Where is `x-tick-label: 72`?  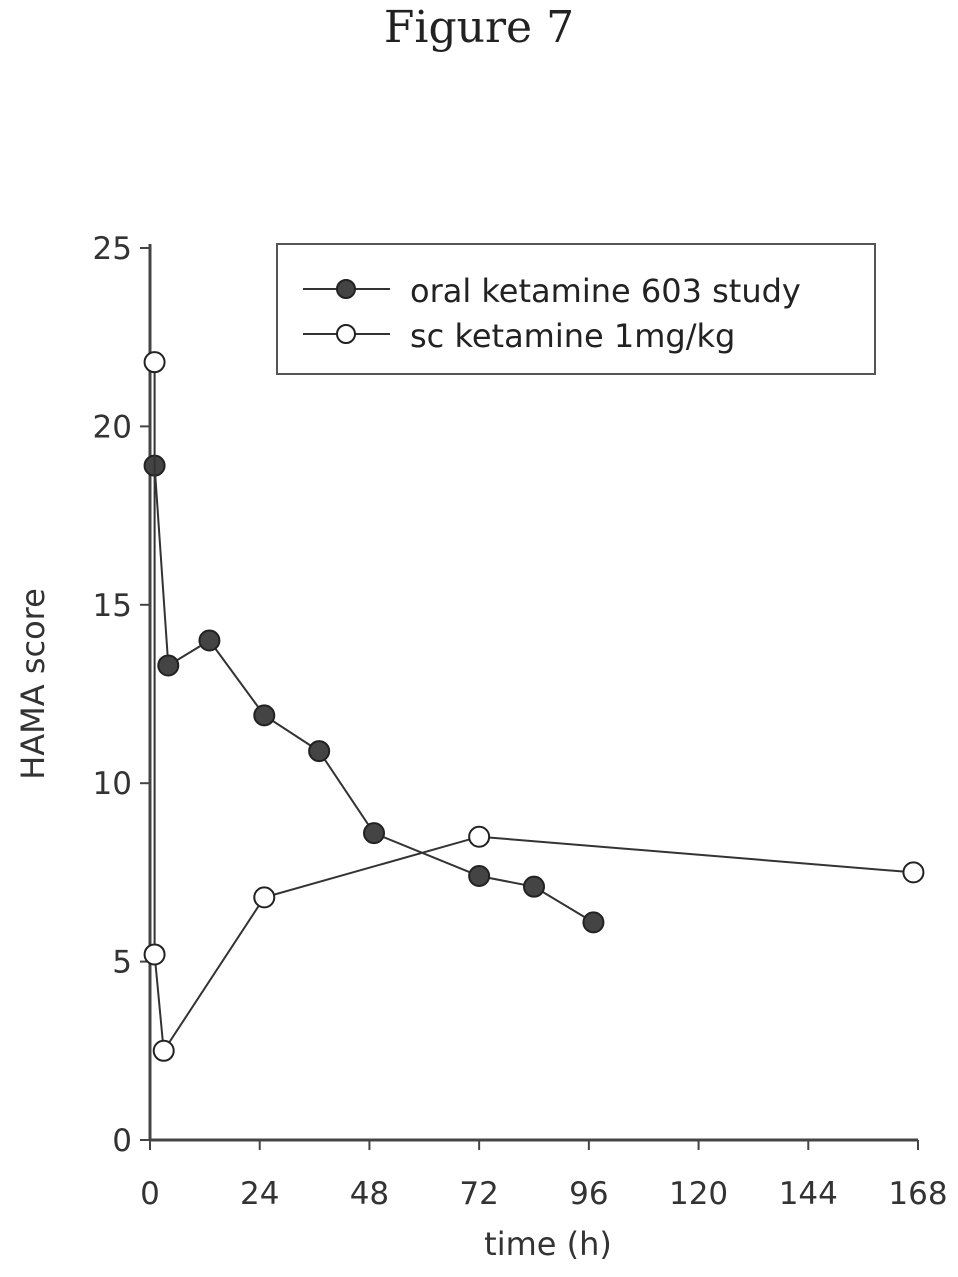
x-tick-label: 72 is located at coordinates (478, 1194).